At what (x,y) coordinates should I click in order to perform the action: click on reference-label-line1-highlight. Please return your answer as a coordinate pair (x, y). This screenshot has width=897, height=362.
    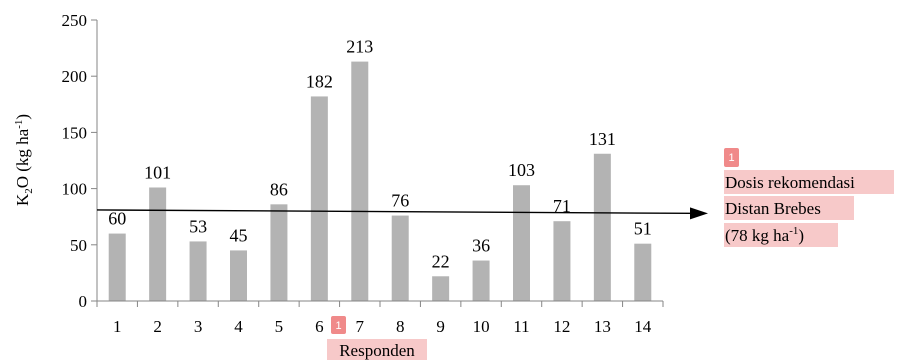
    Looking at the image, I should click on (809, 182).